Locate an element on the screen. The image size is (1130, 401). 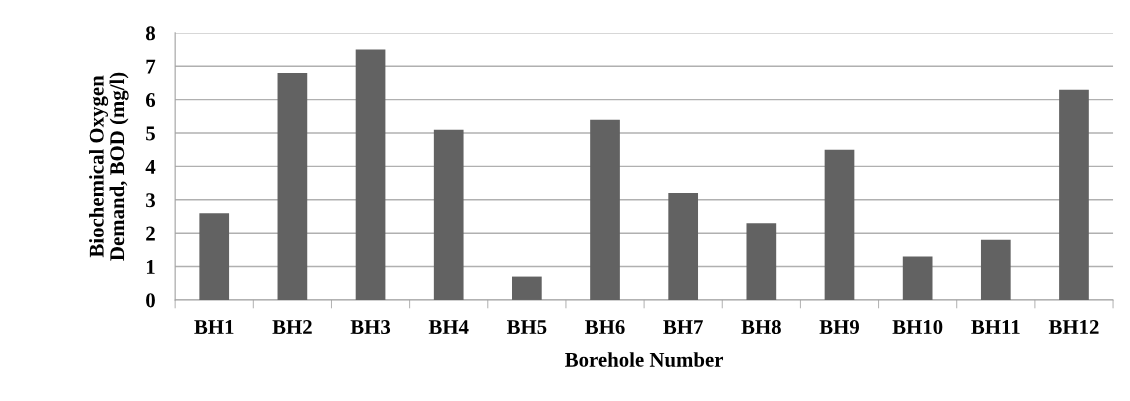
x-tick-label: BH6 is located at coordinates (605, 327).